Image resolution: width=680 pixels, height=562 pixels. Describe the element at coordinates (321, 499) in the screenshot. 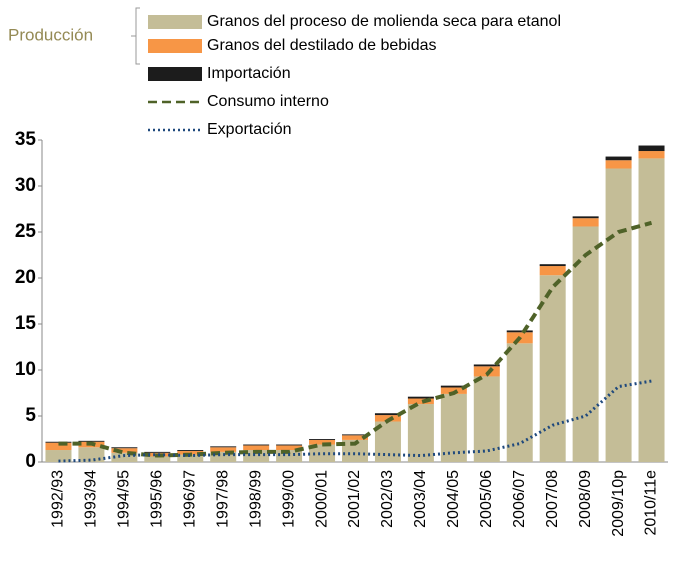

I see `x-tick-label: 2000/01` at that location.